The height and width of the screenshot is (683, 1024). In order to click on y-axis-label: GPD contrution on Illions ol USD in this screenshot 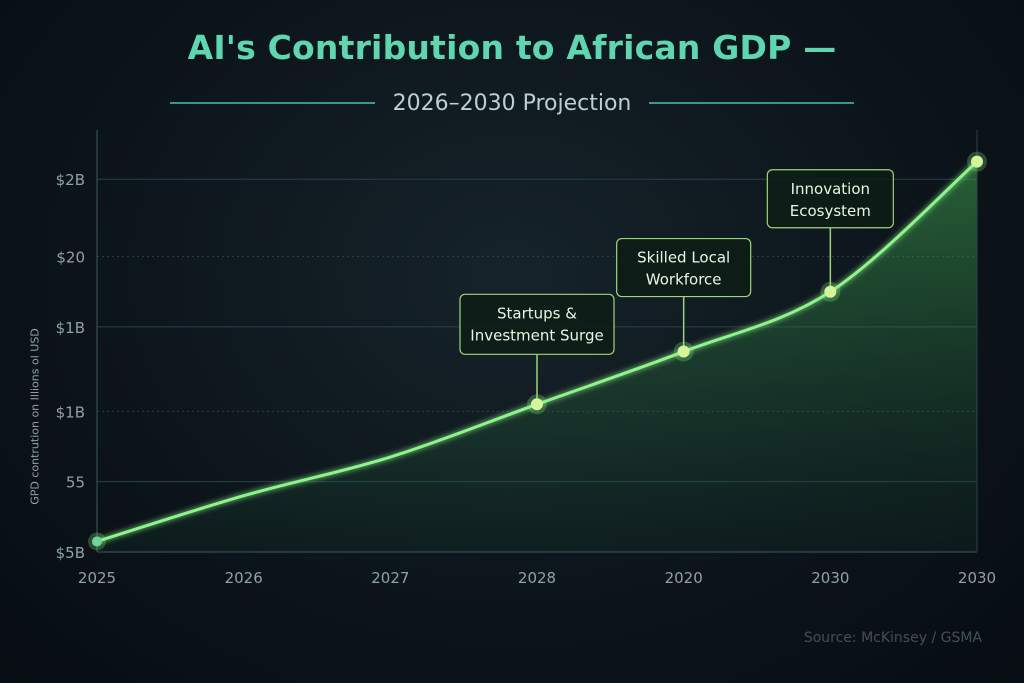, I will do `click(35, 416)`.